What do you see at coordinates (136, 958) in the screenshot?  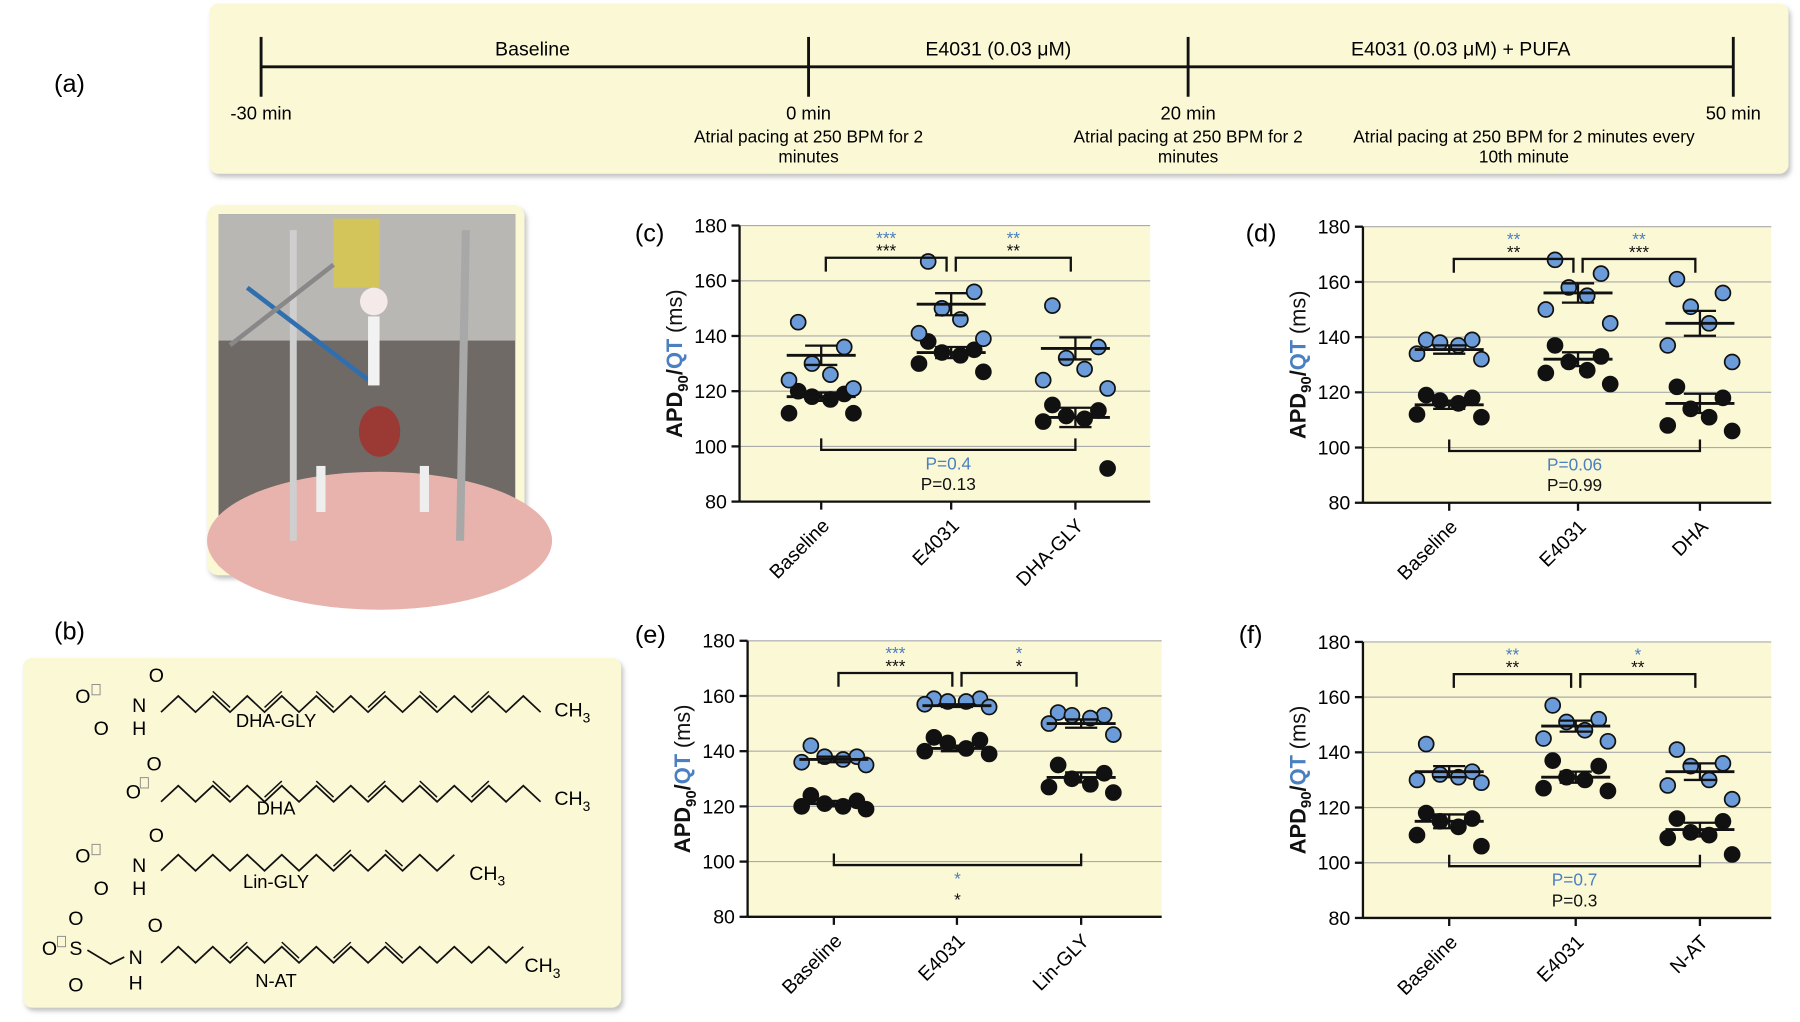 I see `atom-label: N` at bounding box center [136, 958].